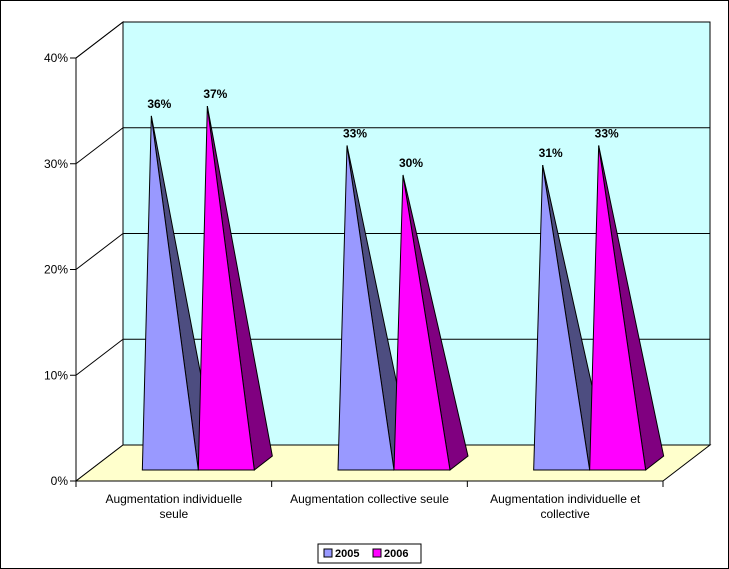  Describe the element at coordinates (159, 104) in the screenshot. I see `data-label-2005-0: 36%` at that location.